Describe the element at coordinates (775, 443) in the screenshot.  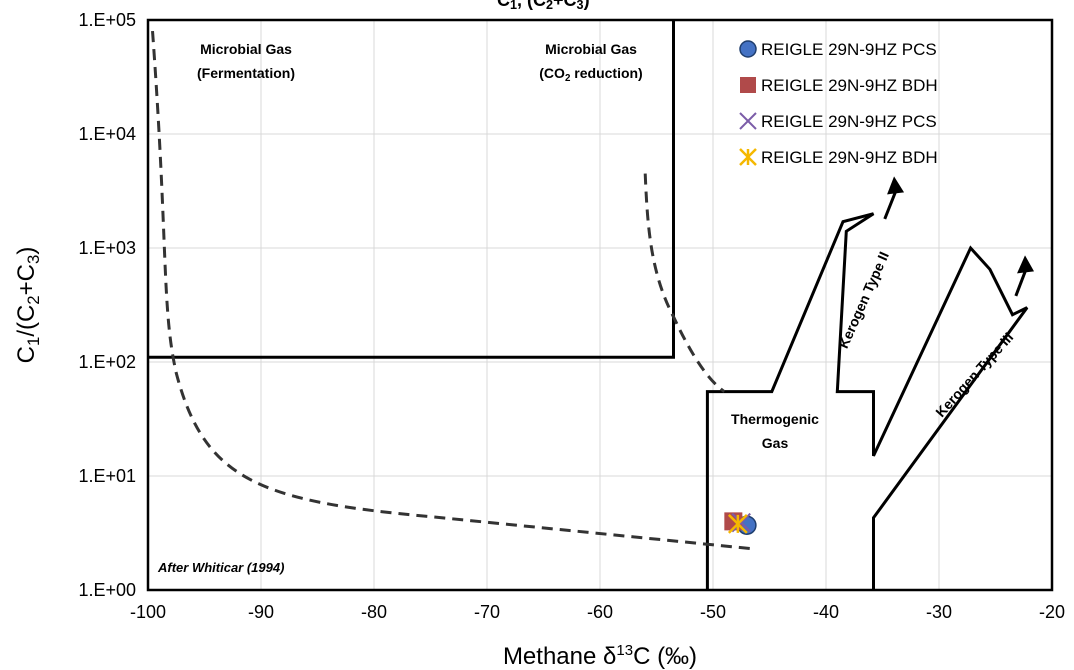
I see `thermogenic-label-line2: Gas` at that location.